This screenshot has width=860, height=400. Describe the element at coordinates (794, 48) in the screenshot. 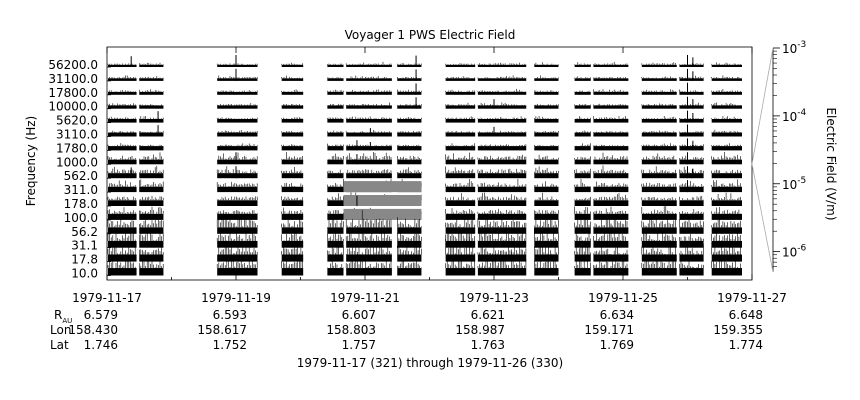

I see `y2-tick-label: 10⁻³` at that location.